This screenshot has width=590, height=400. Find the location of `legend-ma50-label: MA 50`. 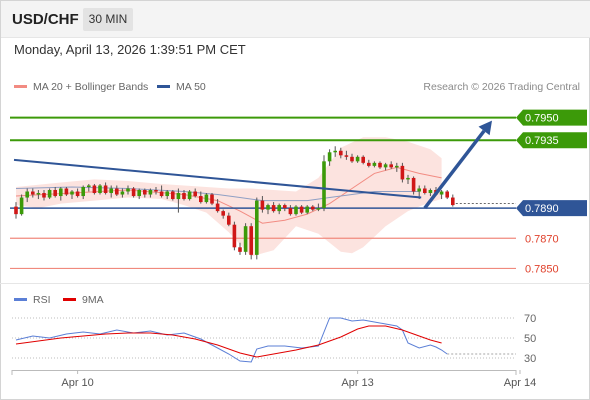

legend-ma50-label: MA 50 is located at coordinates (191, 87).